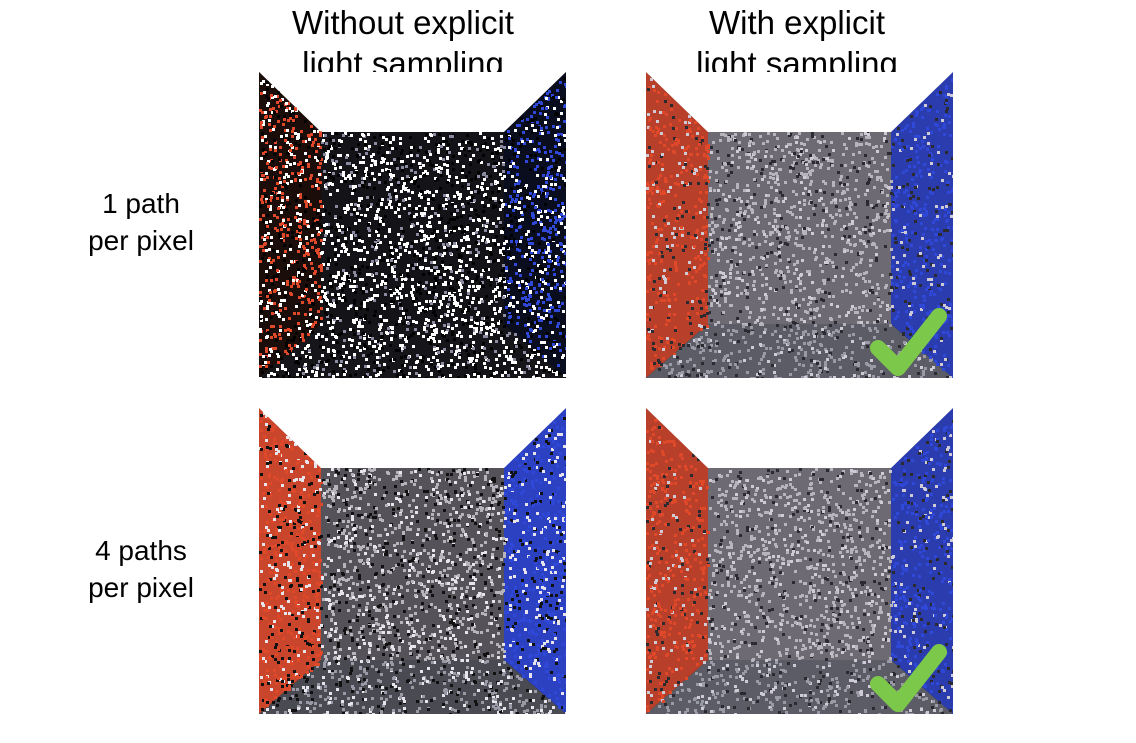 This screenshot has height=743, width=1136. What do you see at coordinates (799, 561) in the screenshot?
I see `render-4spp-light-sampling` at bounding box center [799, 561].